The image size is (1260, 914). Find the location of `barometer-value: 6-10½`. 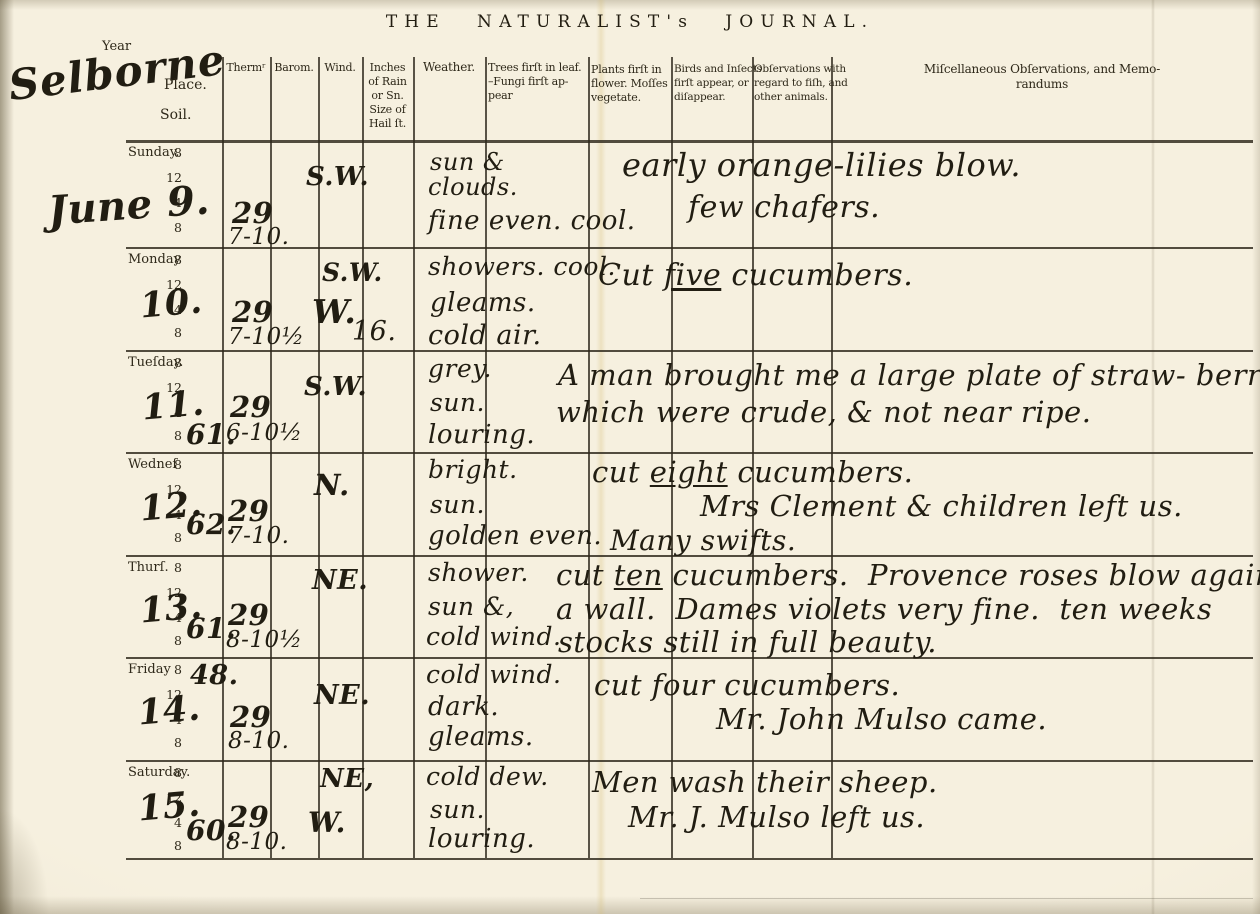

barometer-value: 6-10½ is located at coordinates (264, 433).